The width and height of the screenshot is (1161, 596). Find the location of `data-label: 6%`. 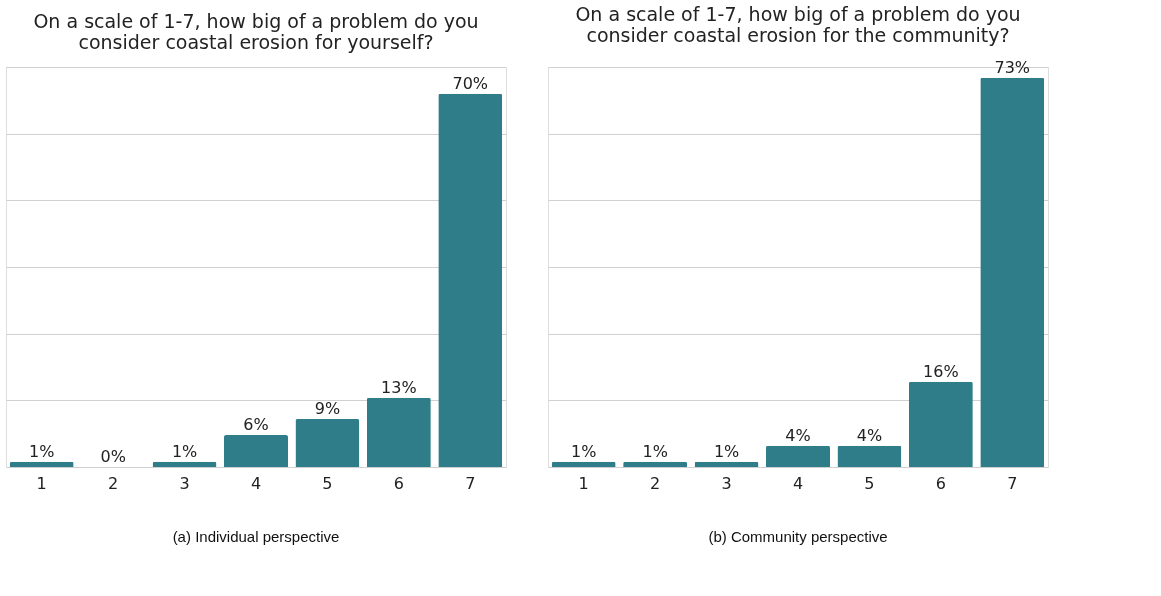

data-label: 6% is located at coordinates (256, 424).